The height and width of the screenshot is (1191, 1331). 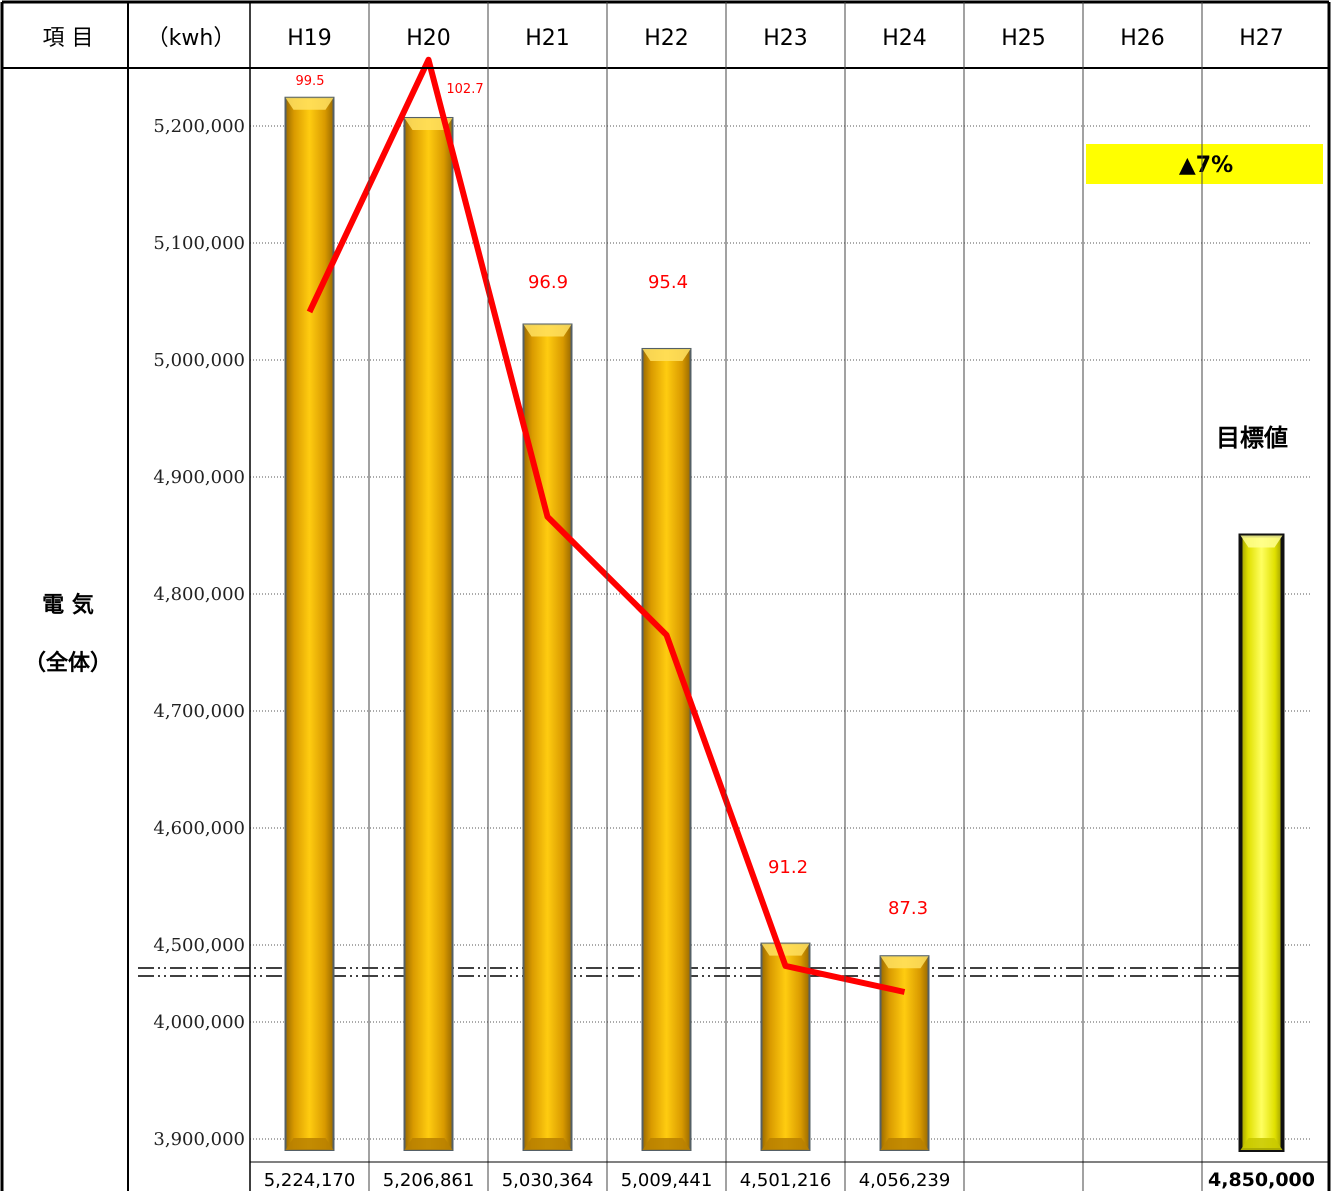 What do you see at coordinates (68, 663) in the screenshot?
I see `row-label-total: （全体）` at bounding box center [68, 663].